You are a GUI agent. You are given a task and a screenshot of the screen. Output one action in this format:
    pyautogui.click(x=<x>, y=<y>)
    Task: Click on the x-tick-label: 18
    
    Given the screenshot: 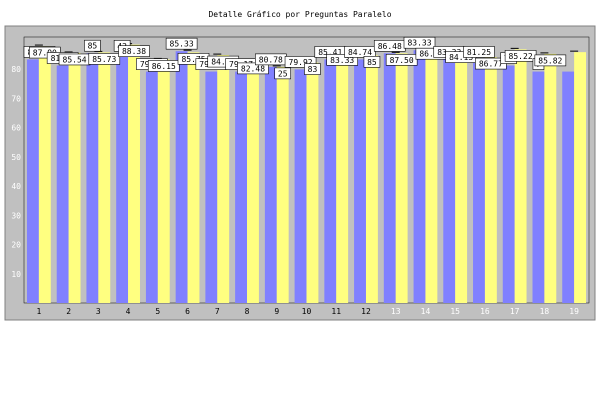 What is the action you would take?
    pyautogui.click(x=545, y=311)
    